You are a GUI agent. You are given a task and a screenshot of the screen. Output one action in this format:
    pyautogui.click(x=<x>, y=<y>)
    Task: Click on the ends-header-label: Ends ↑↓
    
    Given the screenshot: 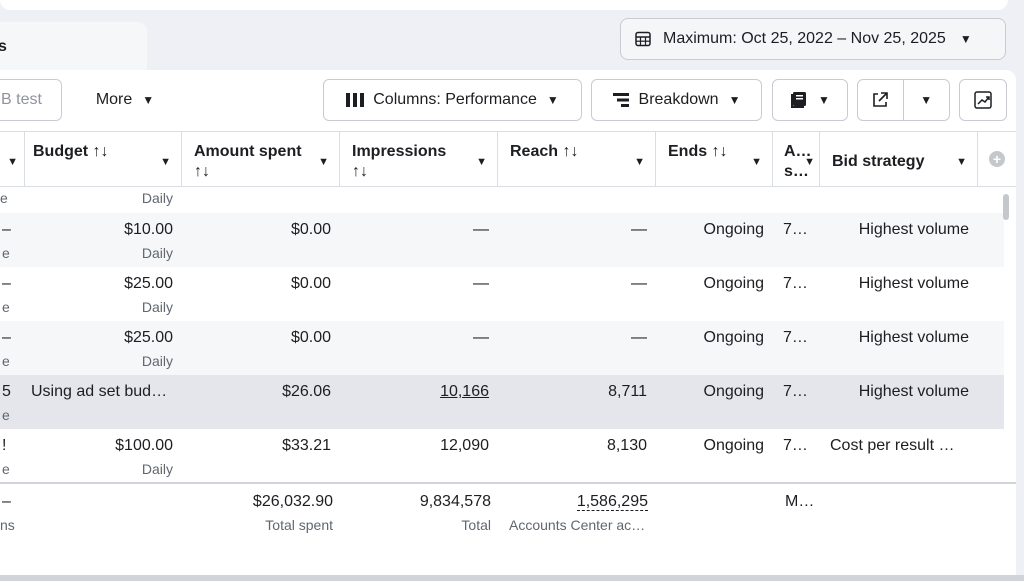 What is the action you would take?
    pyautogui.click(x=698, y=151)
    